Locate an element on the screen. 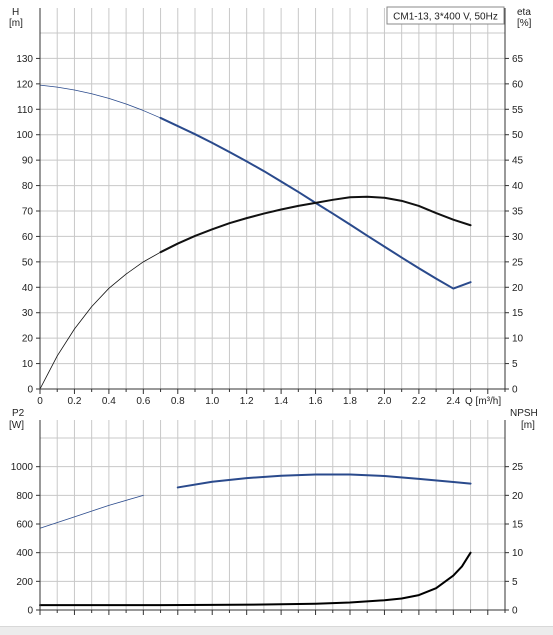 The image size is (553, 635). y-left-label: P2 is located at coordinates (18, 413).